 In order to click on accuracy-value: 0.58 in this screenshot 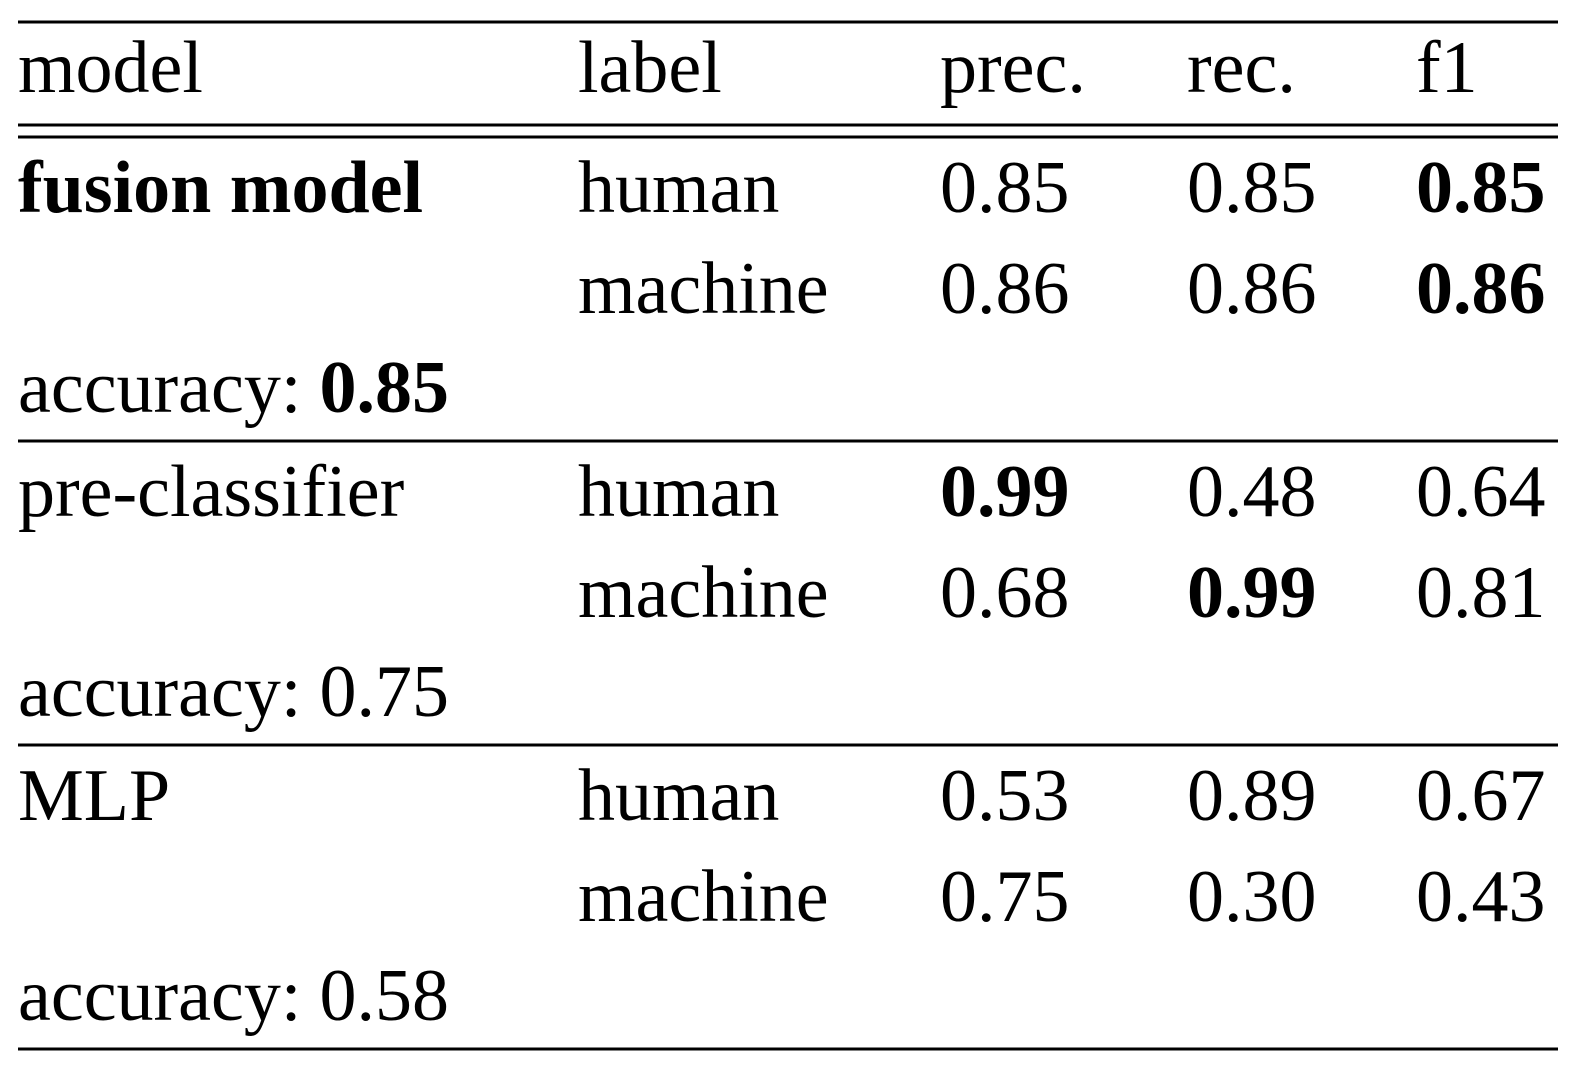, I will do `click(384, 996)`.